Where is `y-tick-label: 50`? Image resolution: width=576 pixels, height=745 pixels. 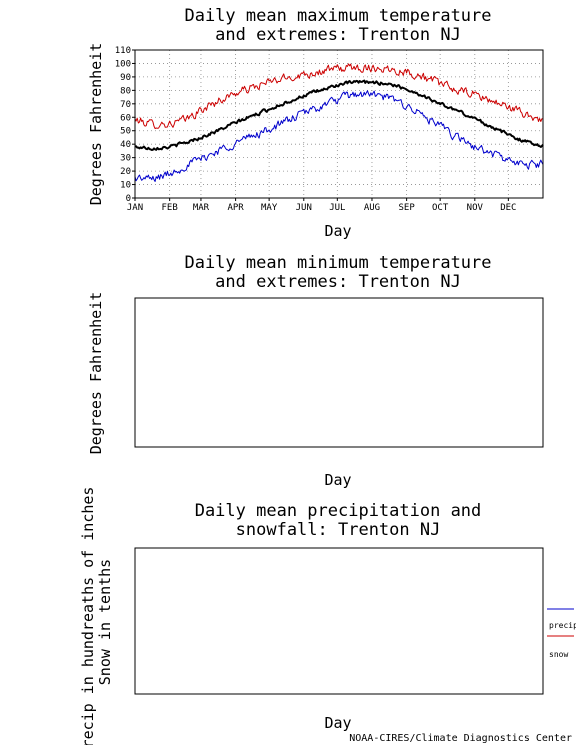 y-tick-label: 50 is located at coordinates (125, 132).